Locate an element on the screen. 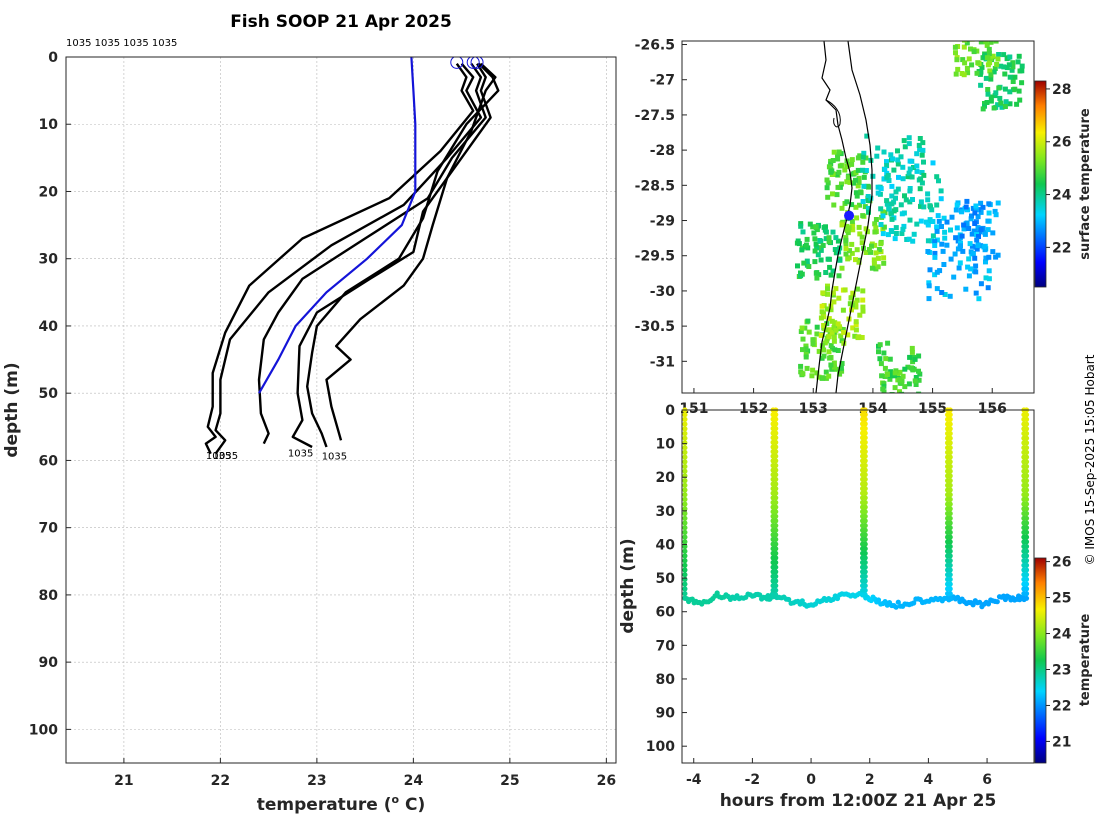  section-x-tick-label: 0 is located at coordinates (811, 780).